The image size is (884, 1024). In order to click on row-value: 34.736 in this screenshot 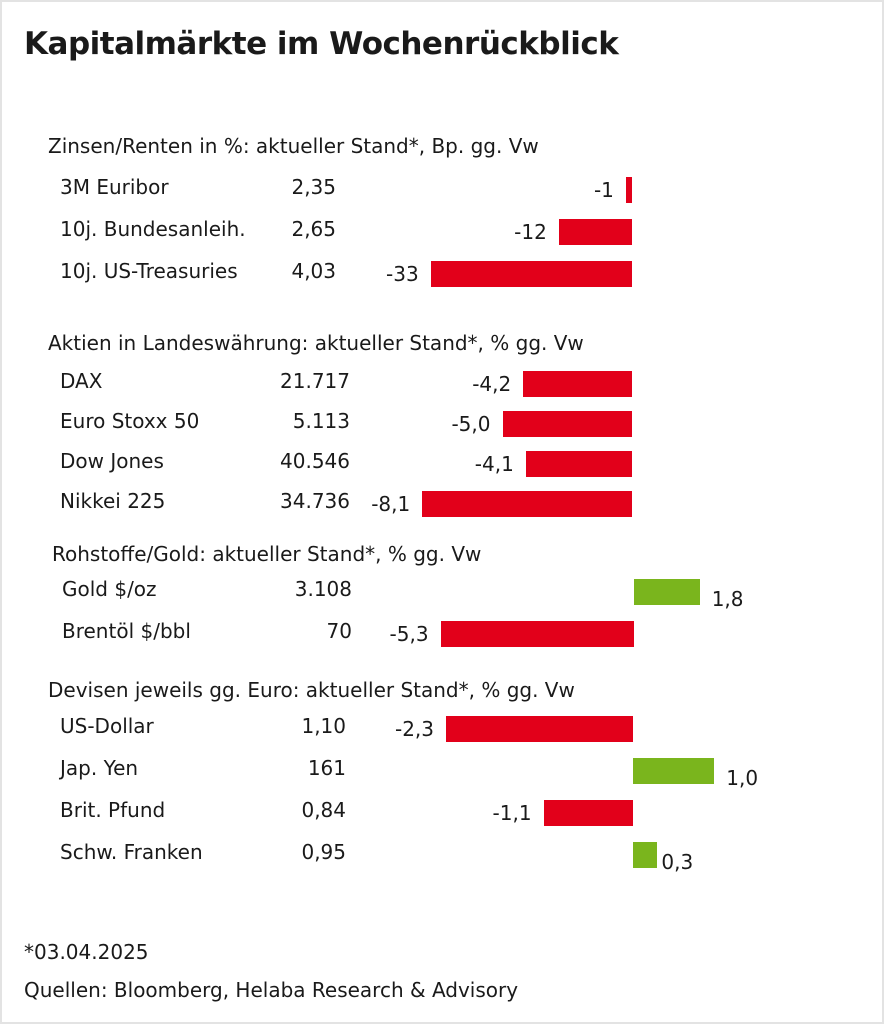, I will do `click(315, 501)`.